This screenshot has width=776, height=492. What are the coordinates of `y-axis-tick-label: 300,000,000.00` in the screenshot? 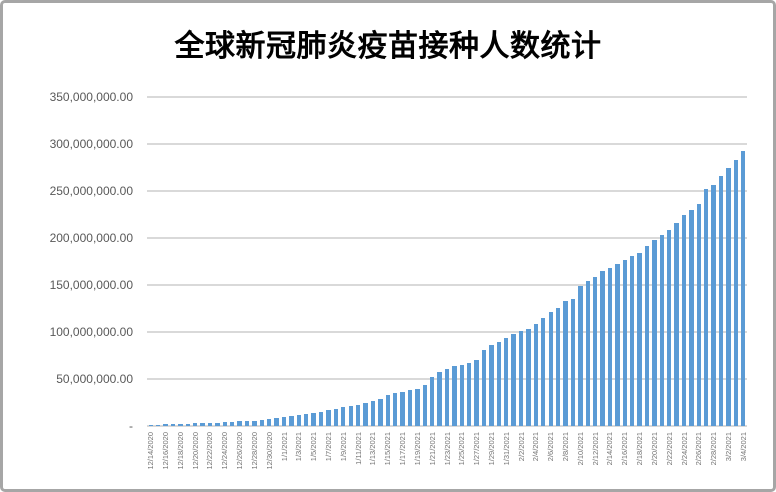 It's located at (91, 144).